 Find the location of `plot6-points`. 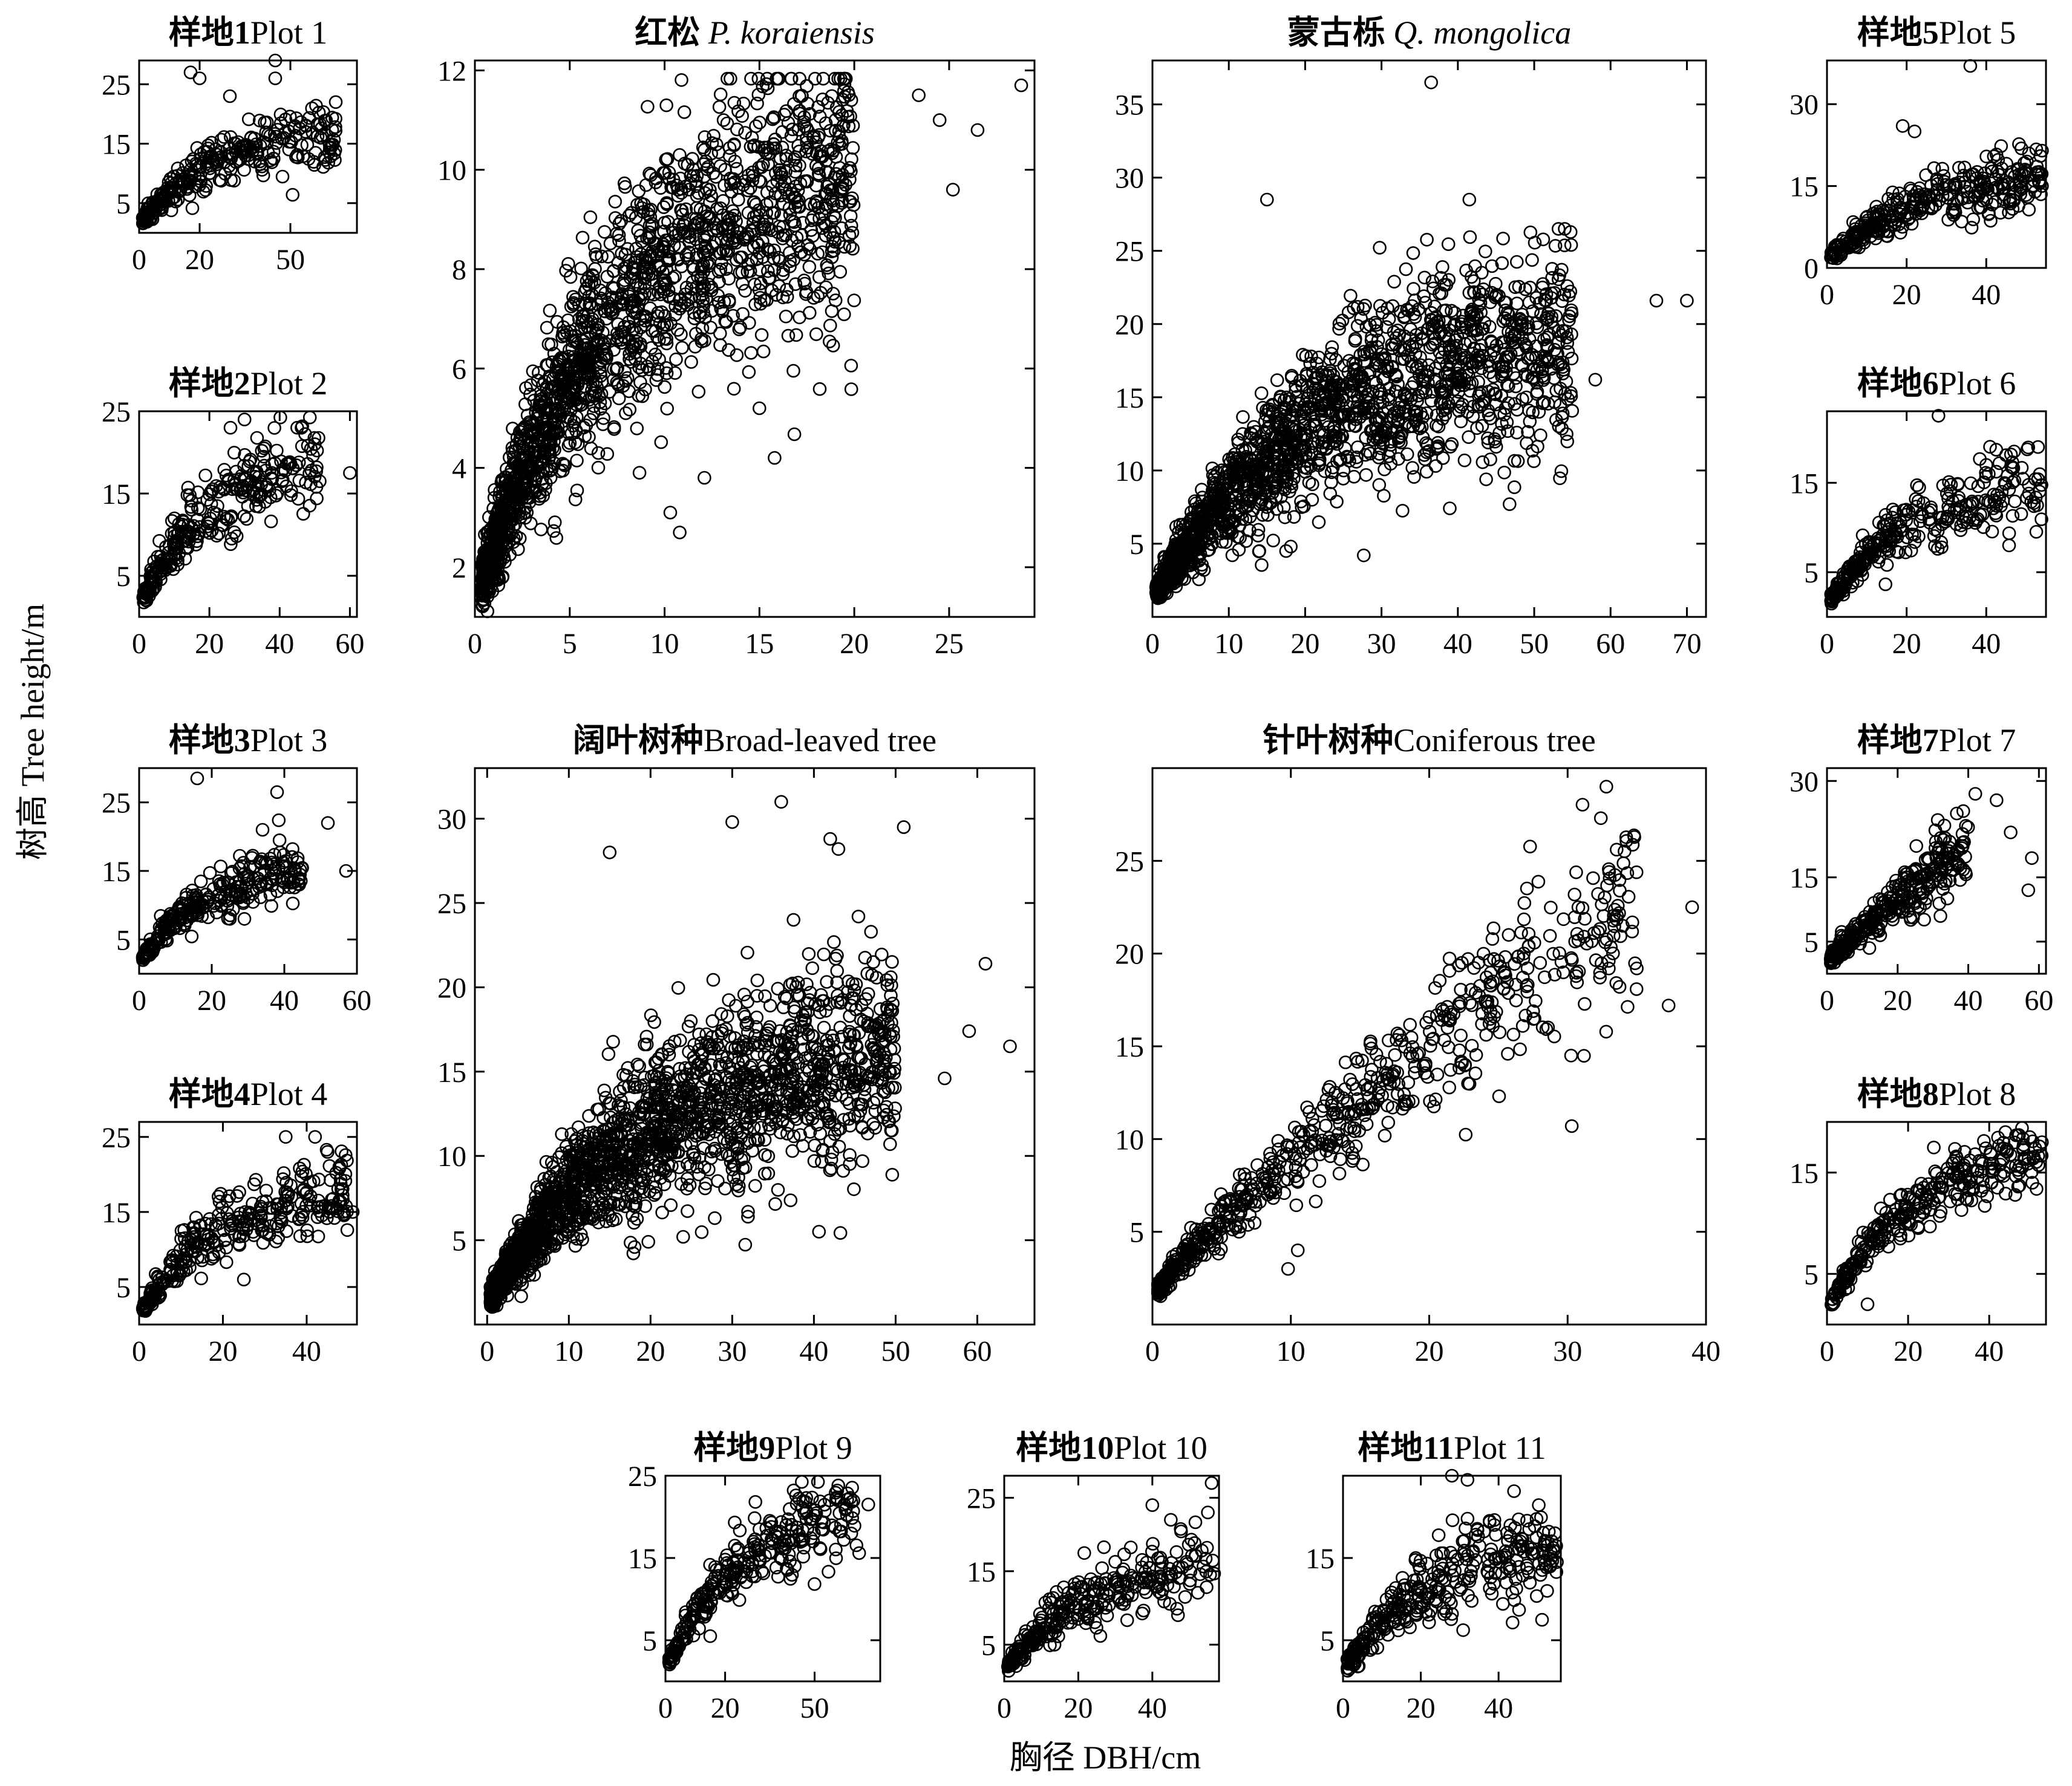

plot6-points is located at coordinates (1936, 510).